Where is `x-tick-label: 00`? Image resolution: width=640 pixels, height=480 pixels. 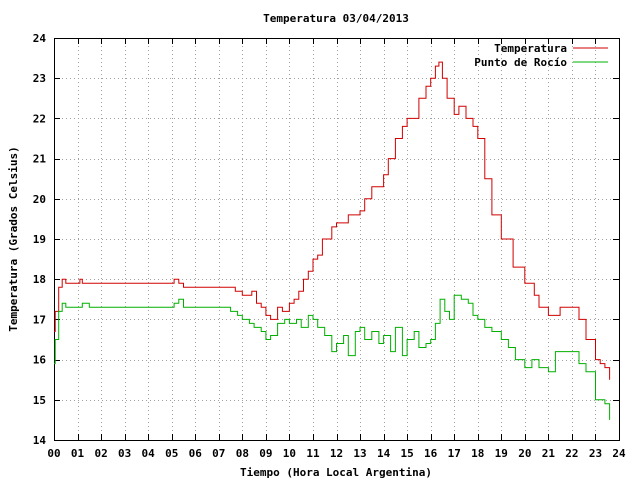 x-tick-label: 00 is located at coordinates (53, 453).